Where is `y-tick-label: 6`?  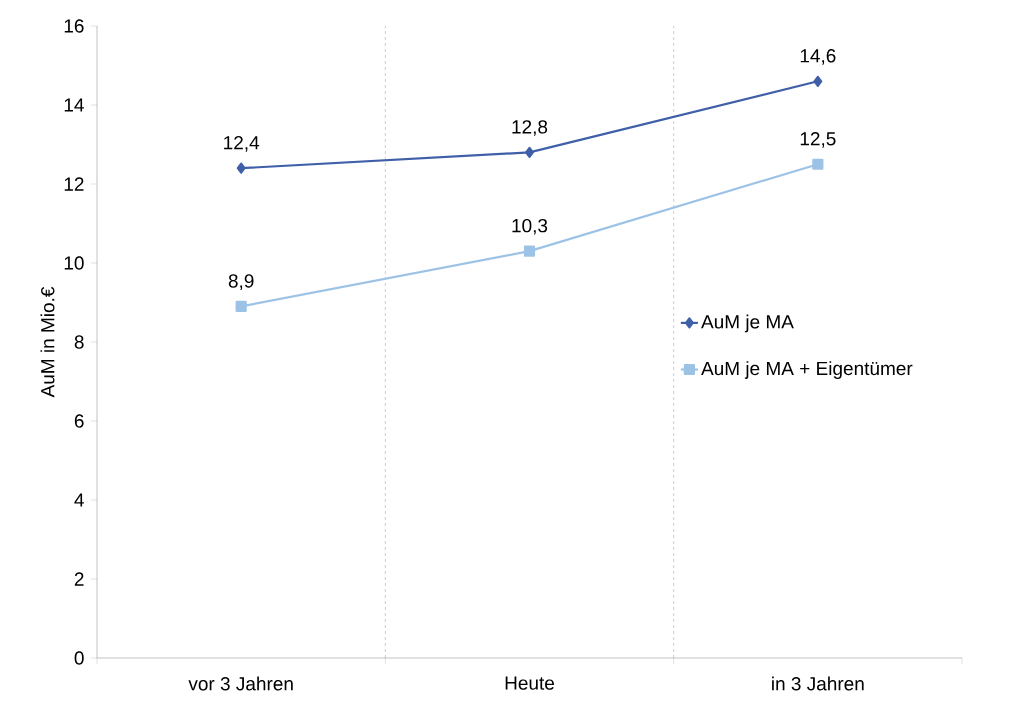
y-tick-label: 6 is located at coordinates (79, 421).